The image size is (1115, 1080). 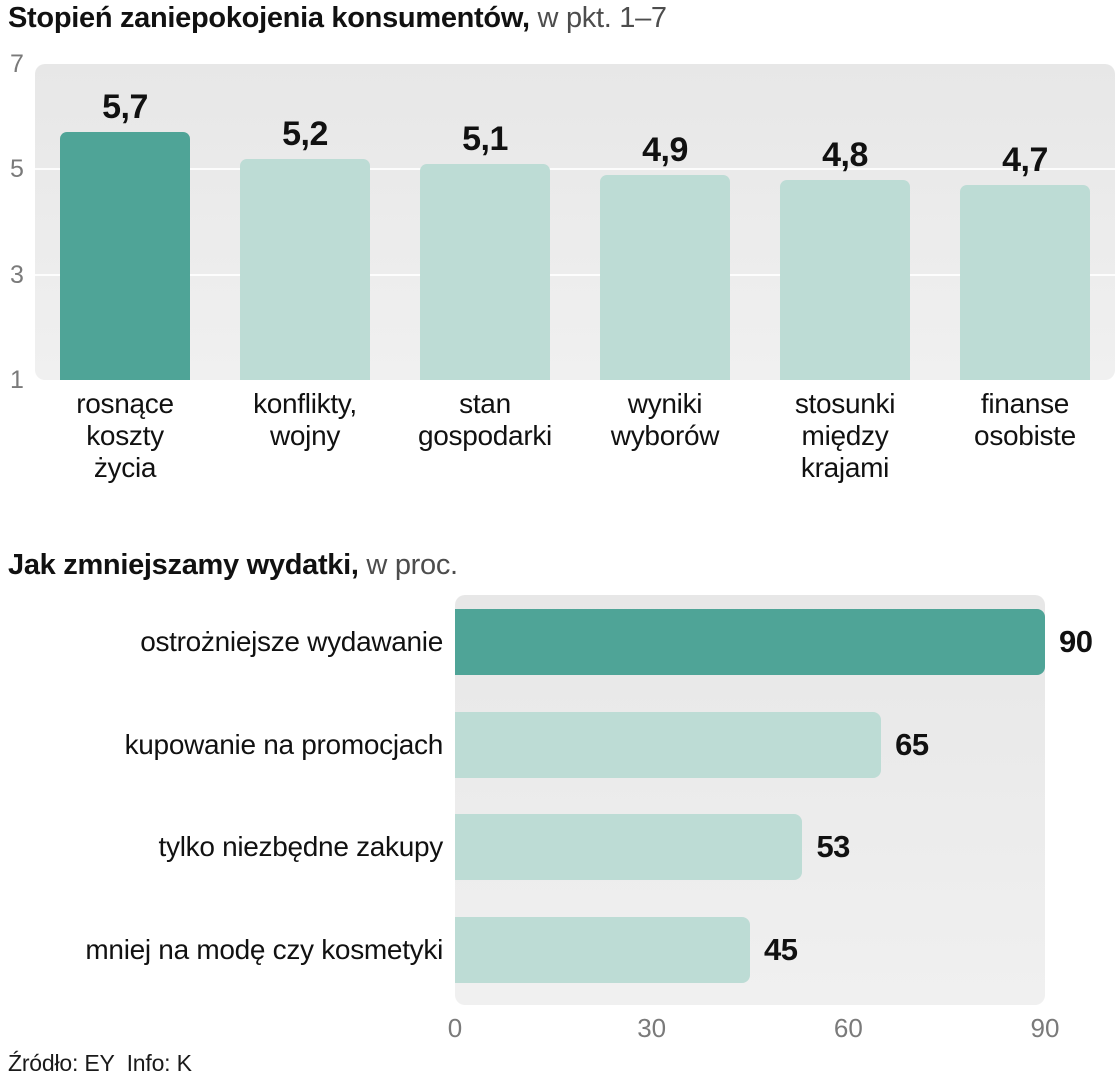 I want to click on spending-value-label: 45, so click(x=781, y=949).